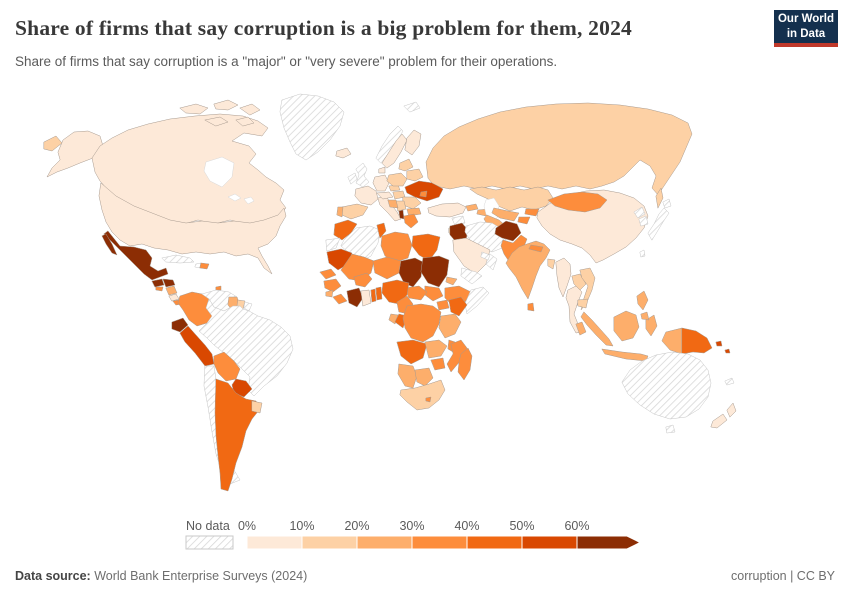 This screenshot has height=600, width=850. What do you see at coordinates (396, 247) in the screenshot?
I see `country-libya` at bounding box center [396, 247].